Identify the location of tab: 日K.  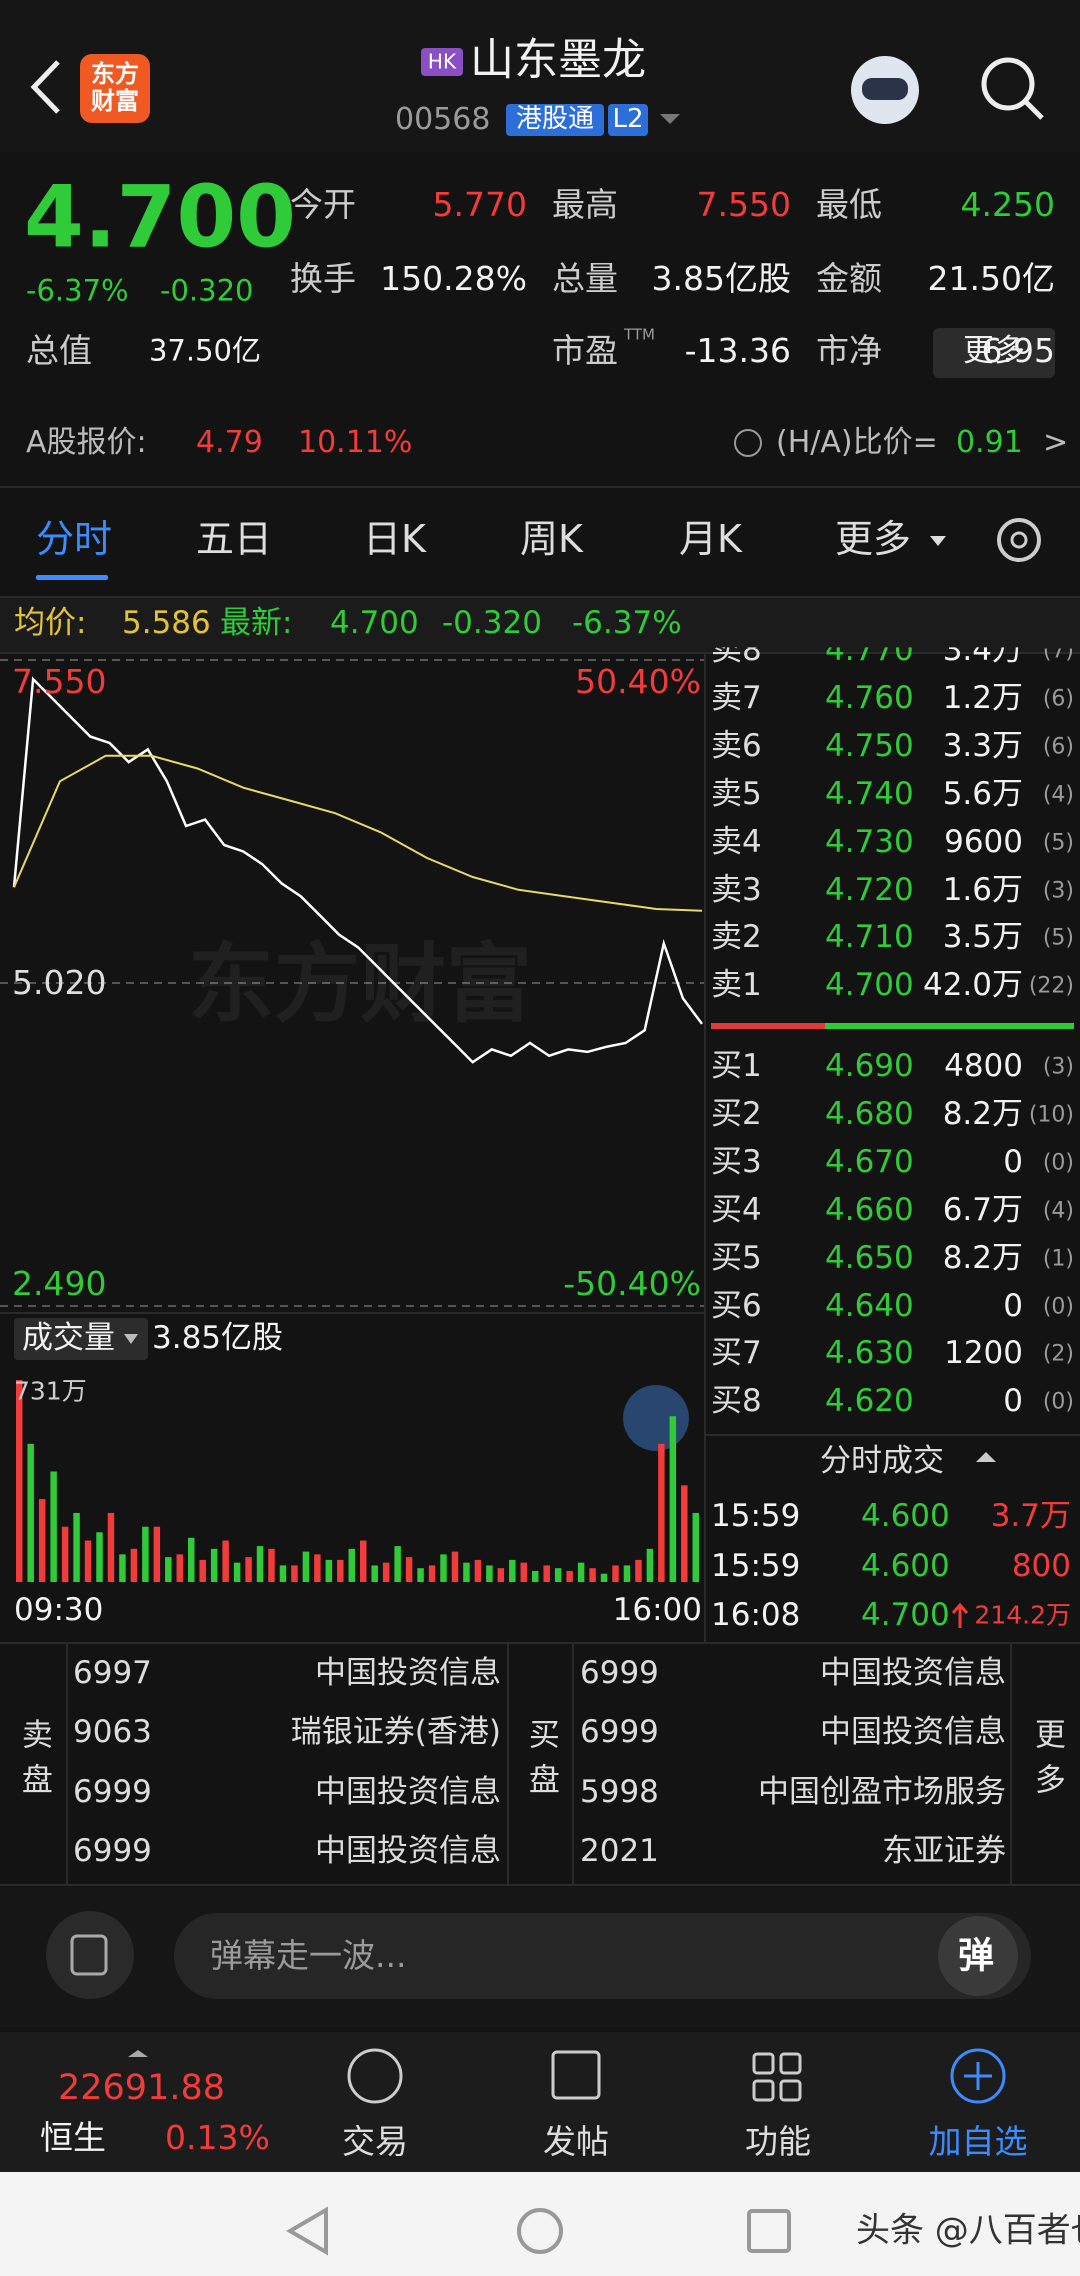
(394, 539).